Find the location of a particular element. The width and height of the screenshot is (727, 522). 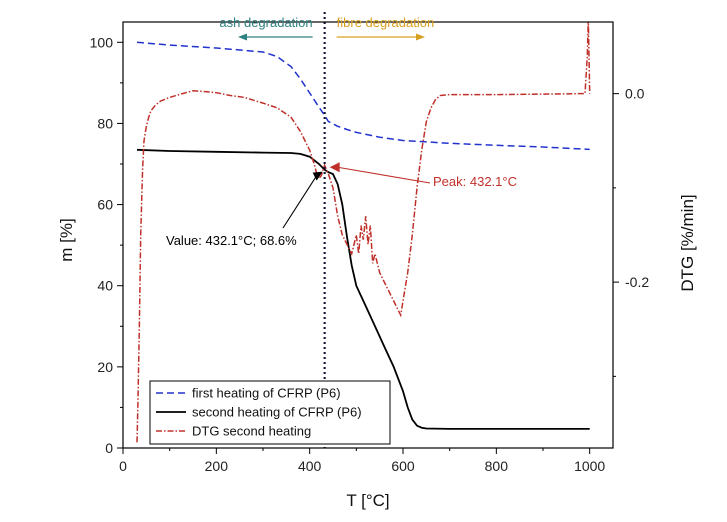

region-left-arrowhead is located at coordinates (242, 37).